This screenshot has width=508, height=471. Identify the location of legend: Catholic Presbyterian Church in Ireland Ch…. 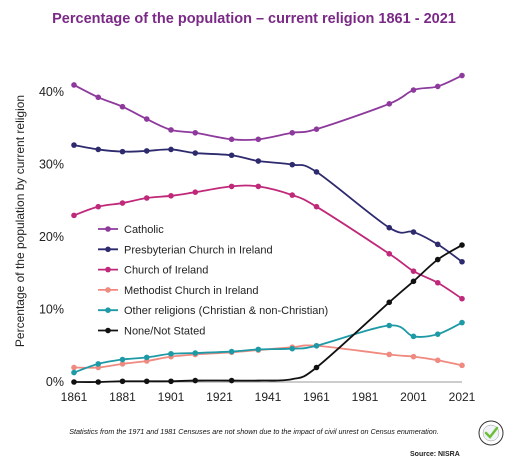
(213, 281).